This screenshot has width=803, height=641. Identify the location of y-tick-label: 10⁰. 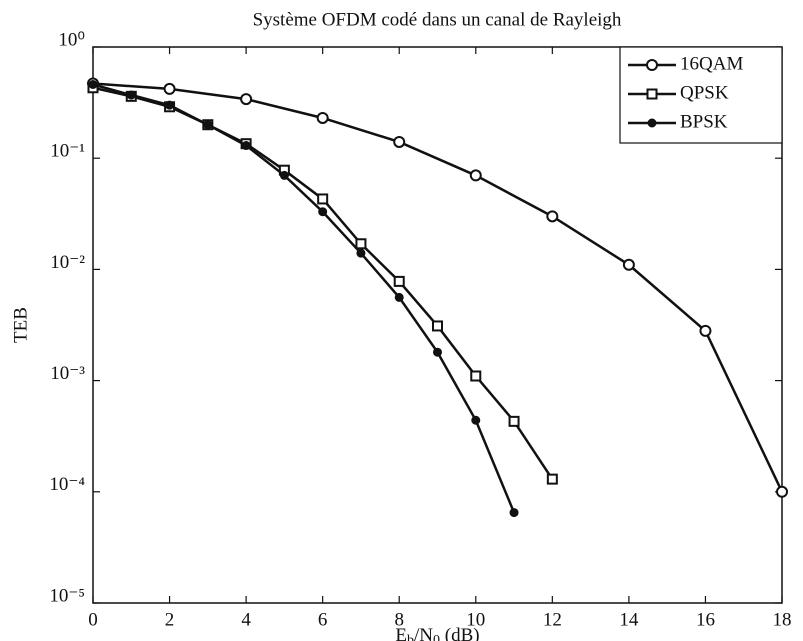
(71, 39).